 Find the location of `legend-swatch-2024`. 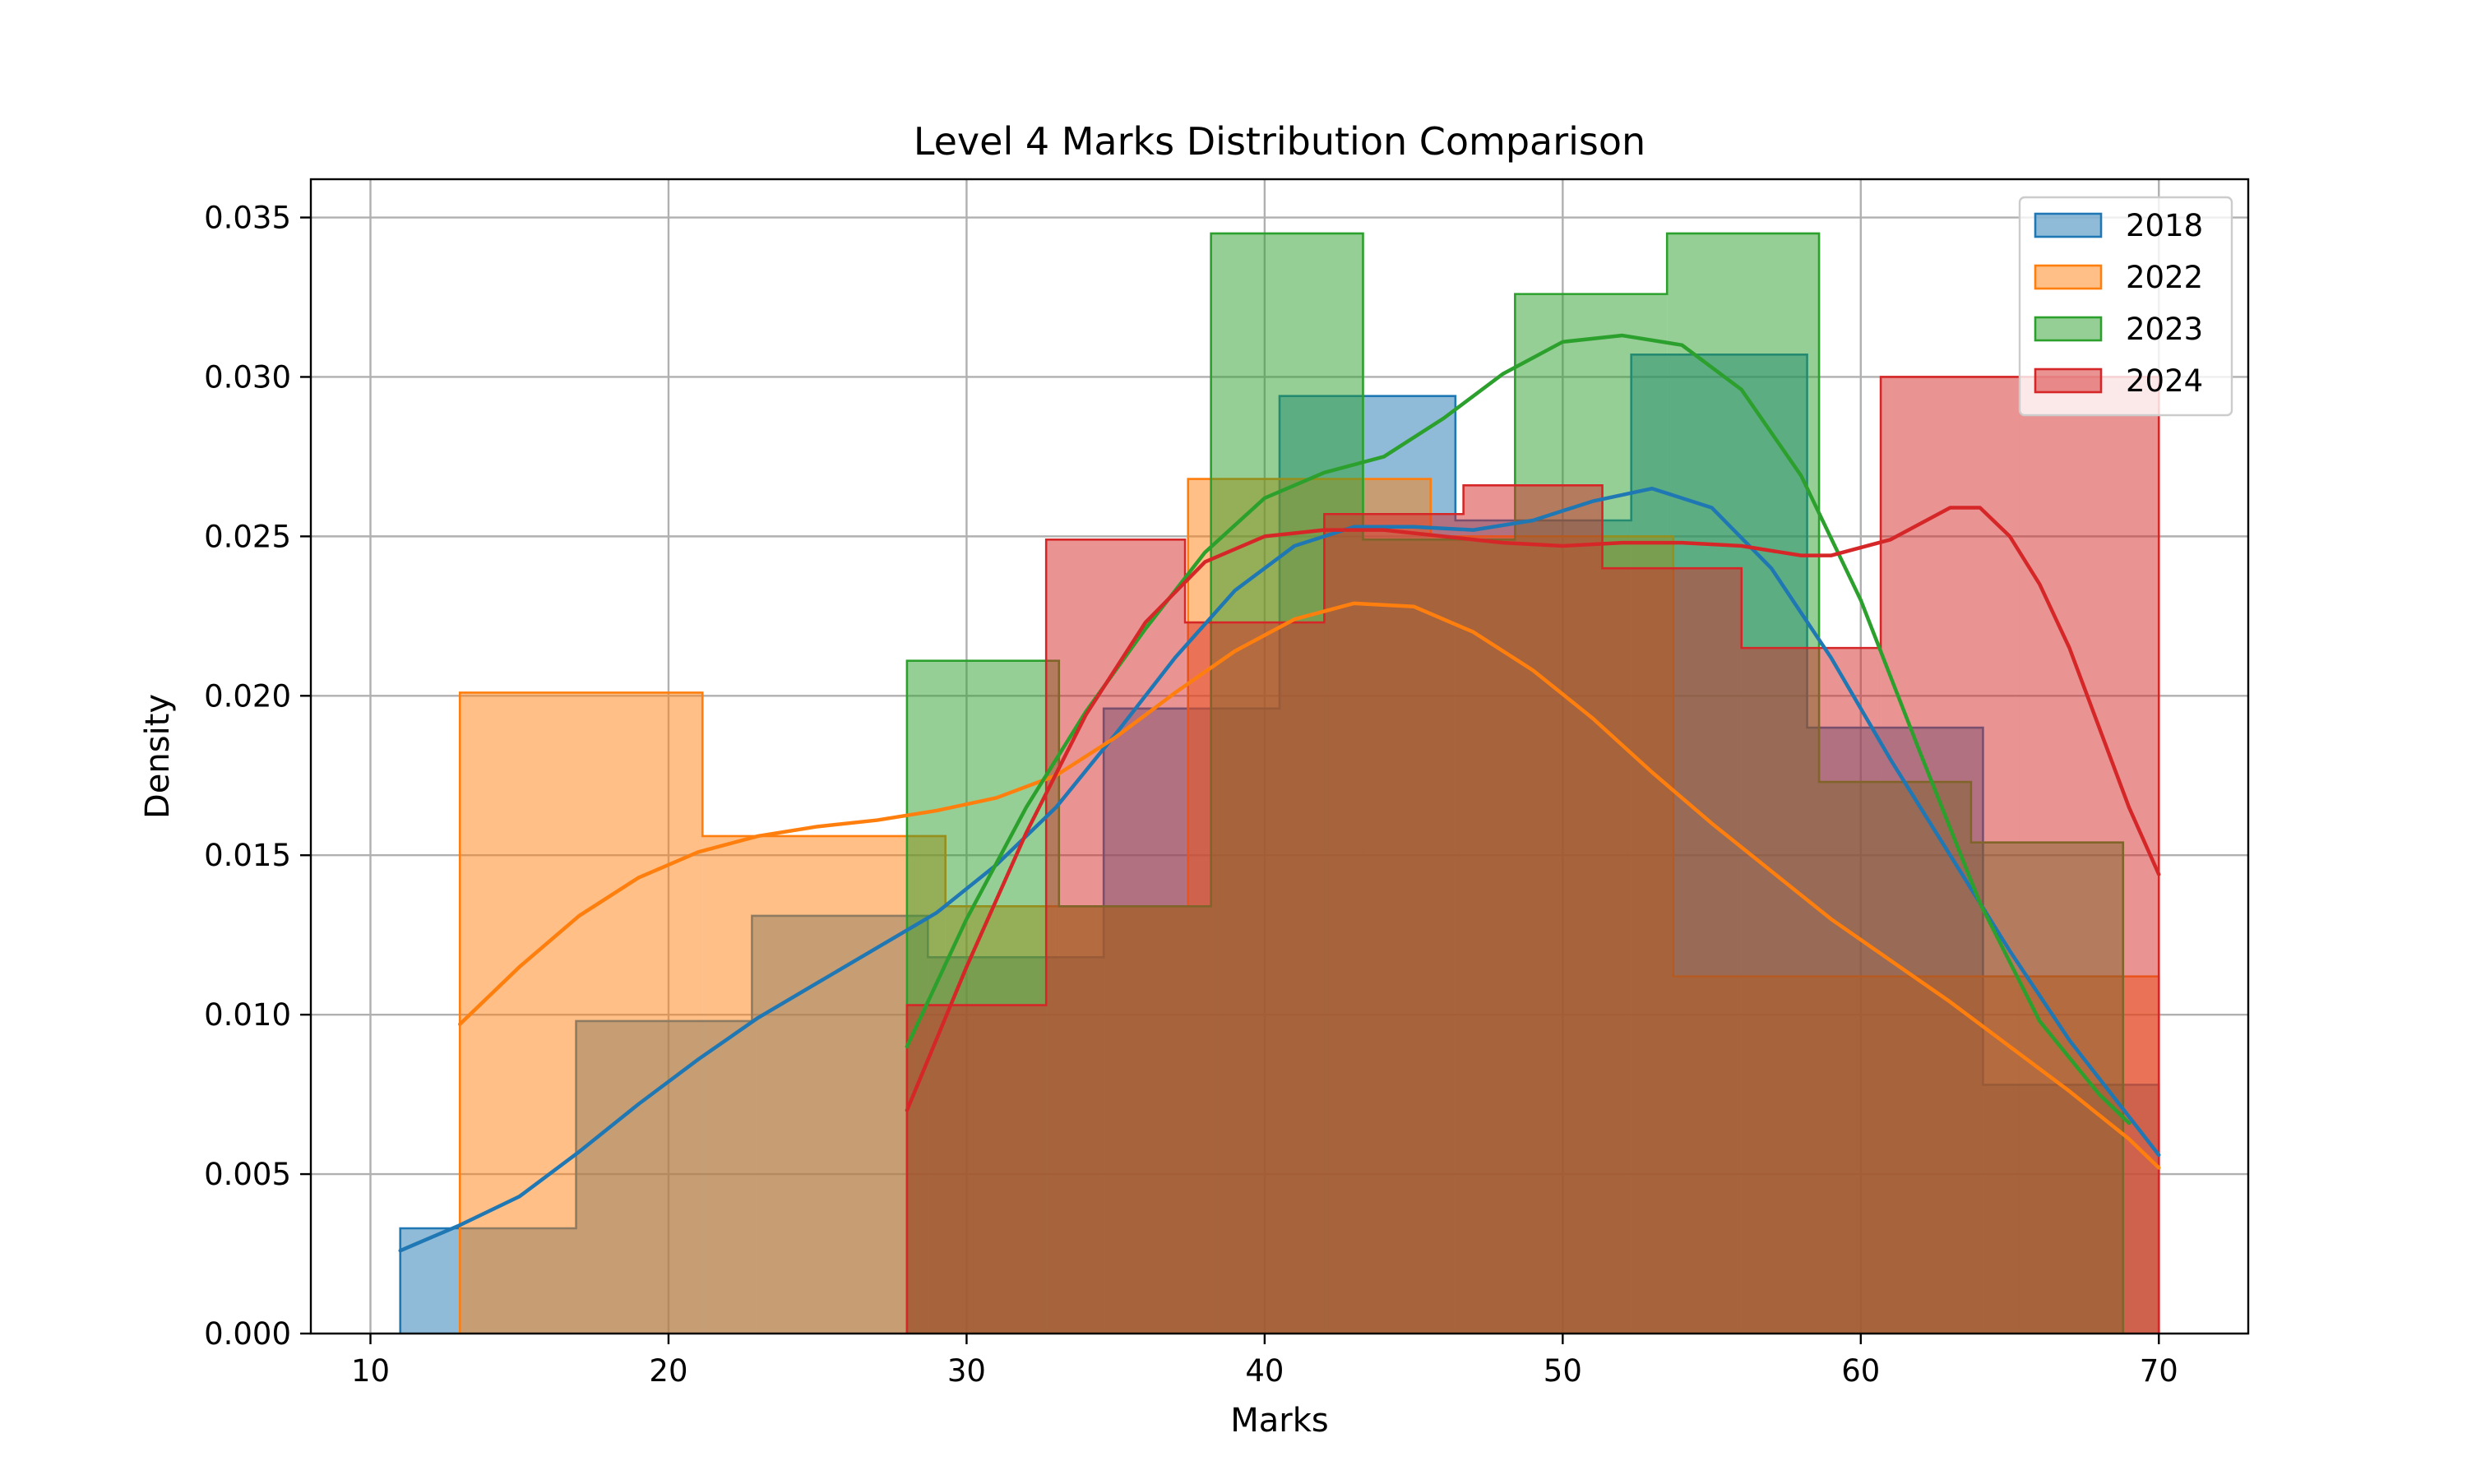

legend-swatch-2024 is located at coordinates (2068, 381).